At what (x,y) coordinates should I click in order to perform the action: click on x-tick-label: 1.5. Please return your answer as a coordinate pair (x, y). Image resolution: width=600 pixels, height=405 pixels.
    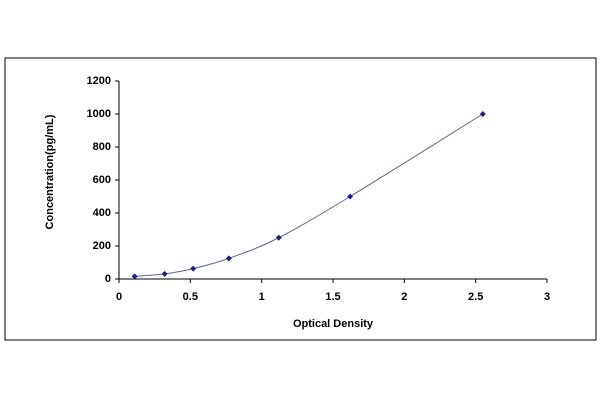
    Looking at the image, I should click on (332, 297).